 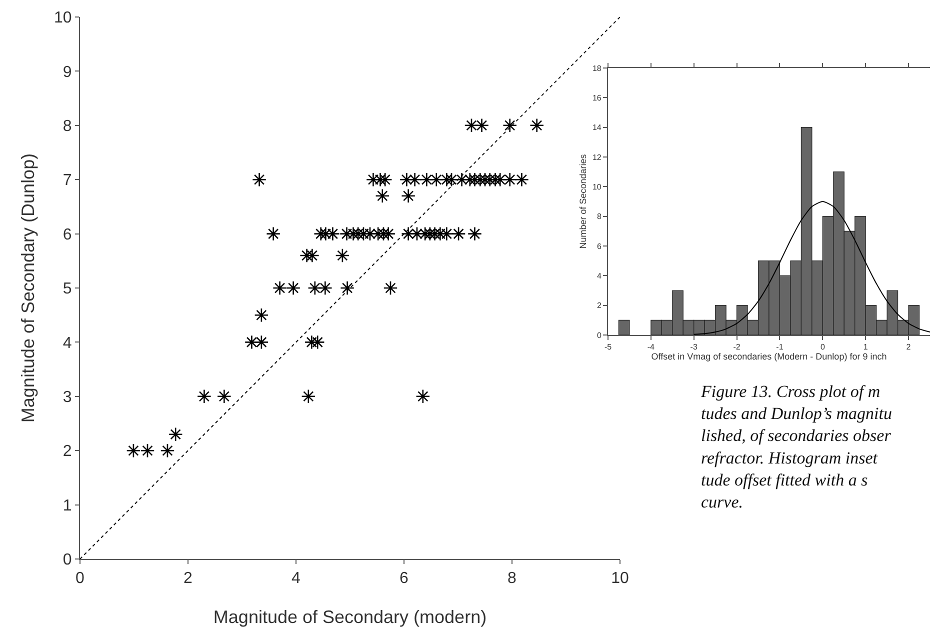 I want to click on y-tick-label: 5, so click(x=67, y=289).